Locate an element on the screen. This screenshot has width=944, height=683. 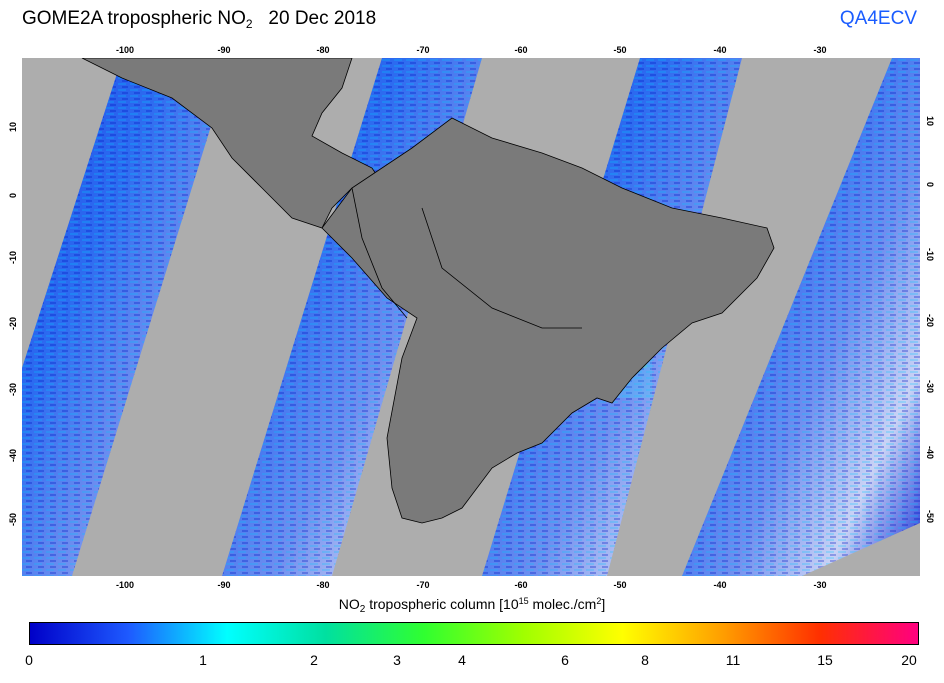
colorbar-tick-label: 6 is located at coordinates (565, 660).